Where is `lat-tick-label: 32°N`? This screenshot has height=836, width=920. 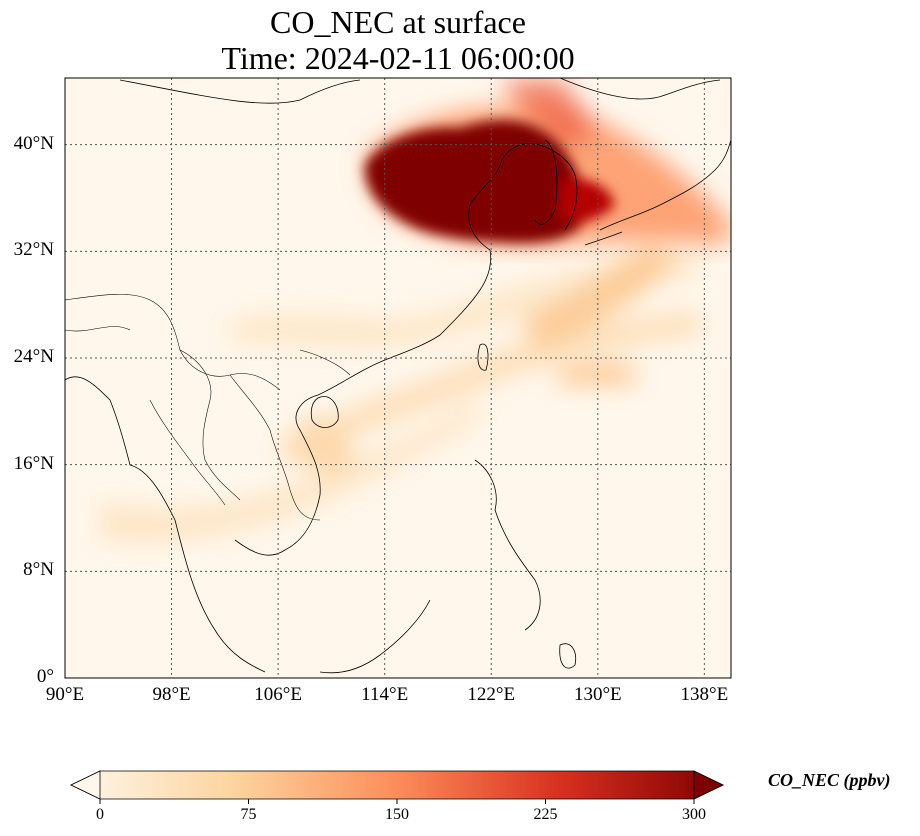
lat-tick-label: 32°N is located at coordinates (33, 250).